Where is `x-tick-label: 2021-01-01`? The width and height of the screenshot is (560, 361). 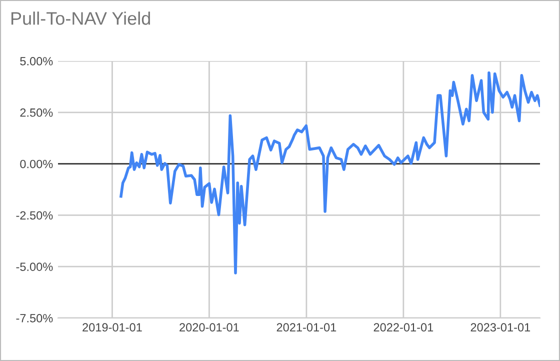
x-tick-label: 2021-01-01 is located at coordinates (306, 327).